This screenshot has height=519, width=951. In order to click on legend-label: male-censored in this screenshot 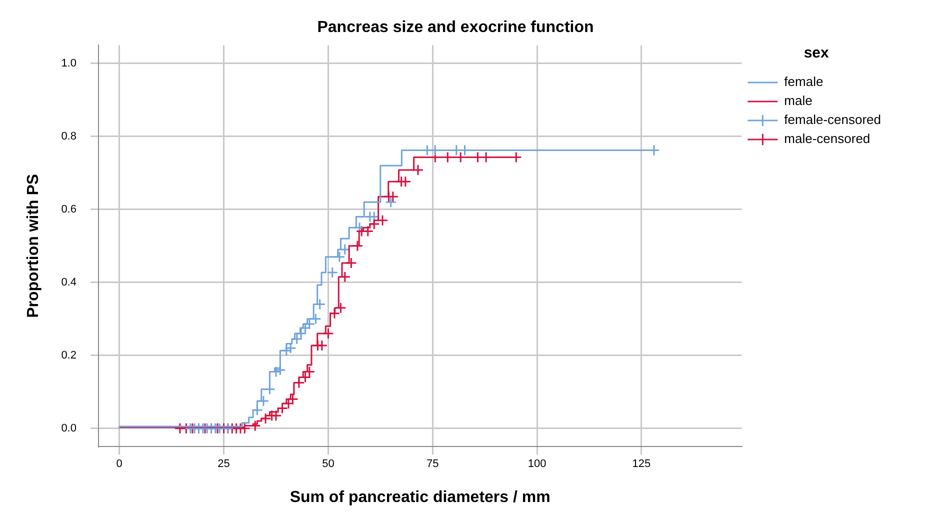, I will do `click(827, 138)`.